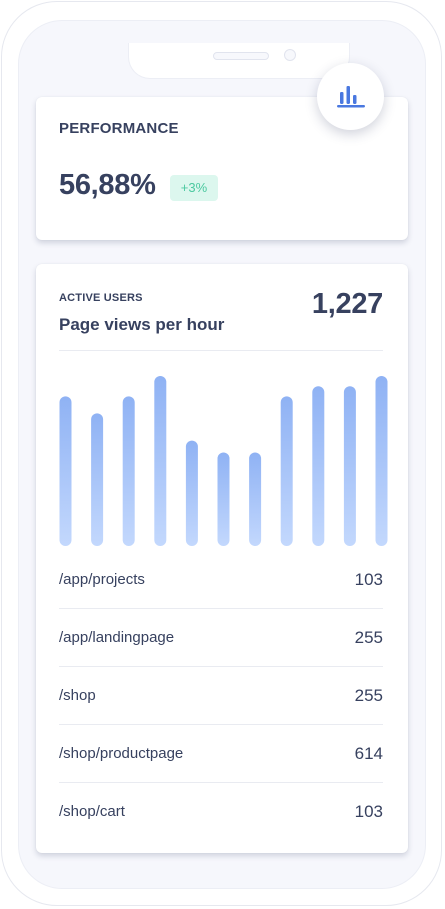  What do you see at coordinates (107, 185) in the screenshot?
I see `performance-value: 56,88%` at bounding box center [107, 185].